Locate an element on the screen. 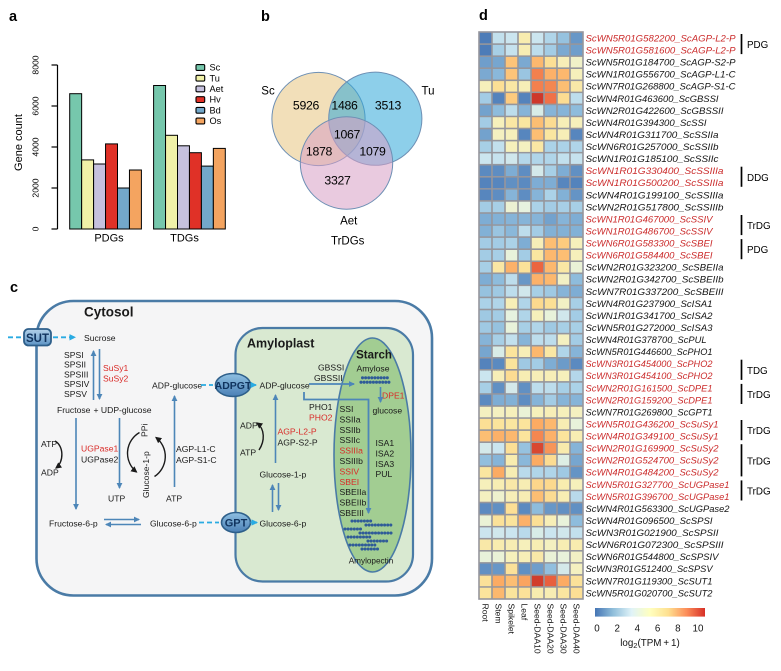 The height and width of the screenshot is (671, 781). svg-text: 4000 is located at coordinates (36, 146).